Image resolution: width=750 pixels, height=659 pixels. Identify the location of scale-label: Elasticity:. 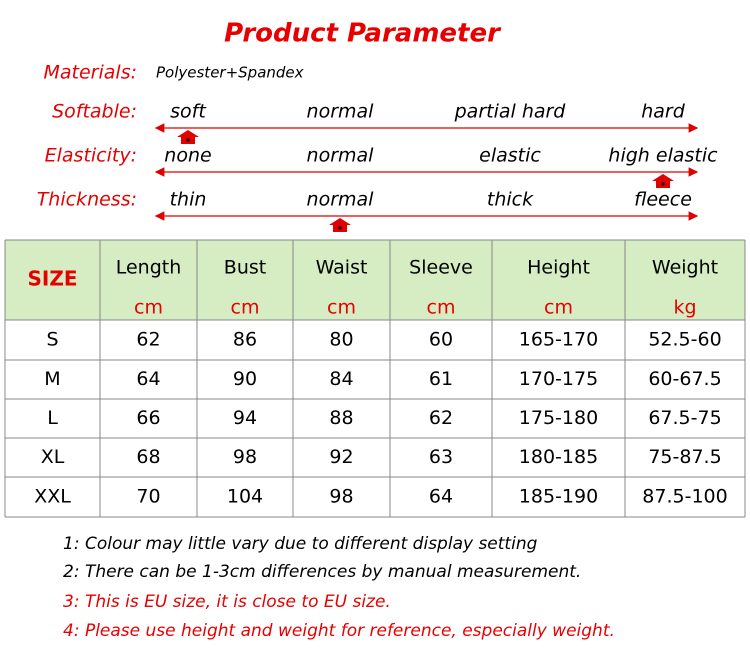
(91, 156).